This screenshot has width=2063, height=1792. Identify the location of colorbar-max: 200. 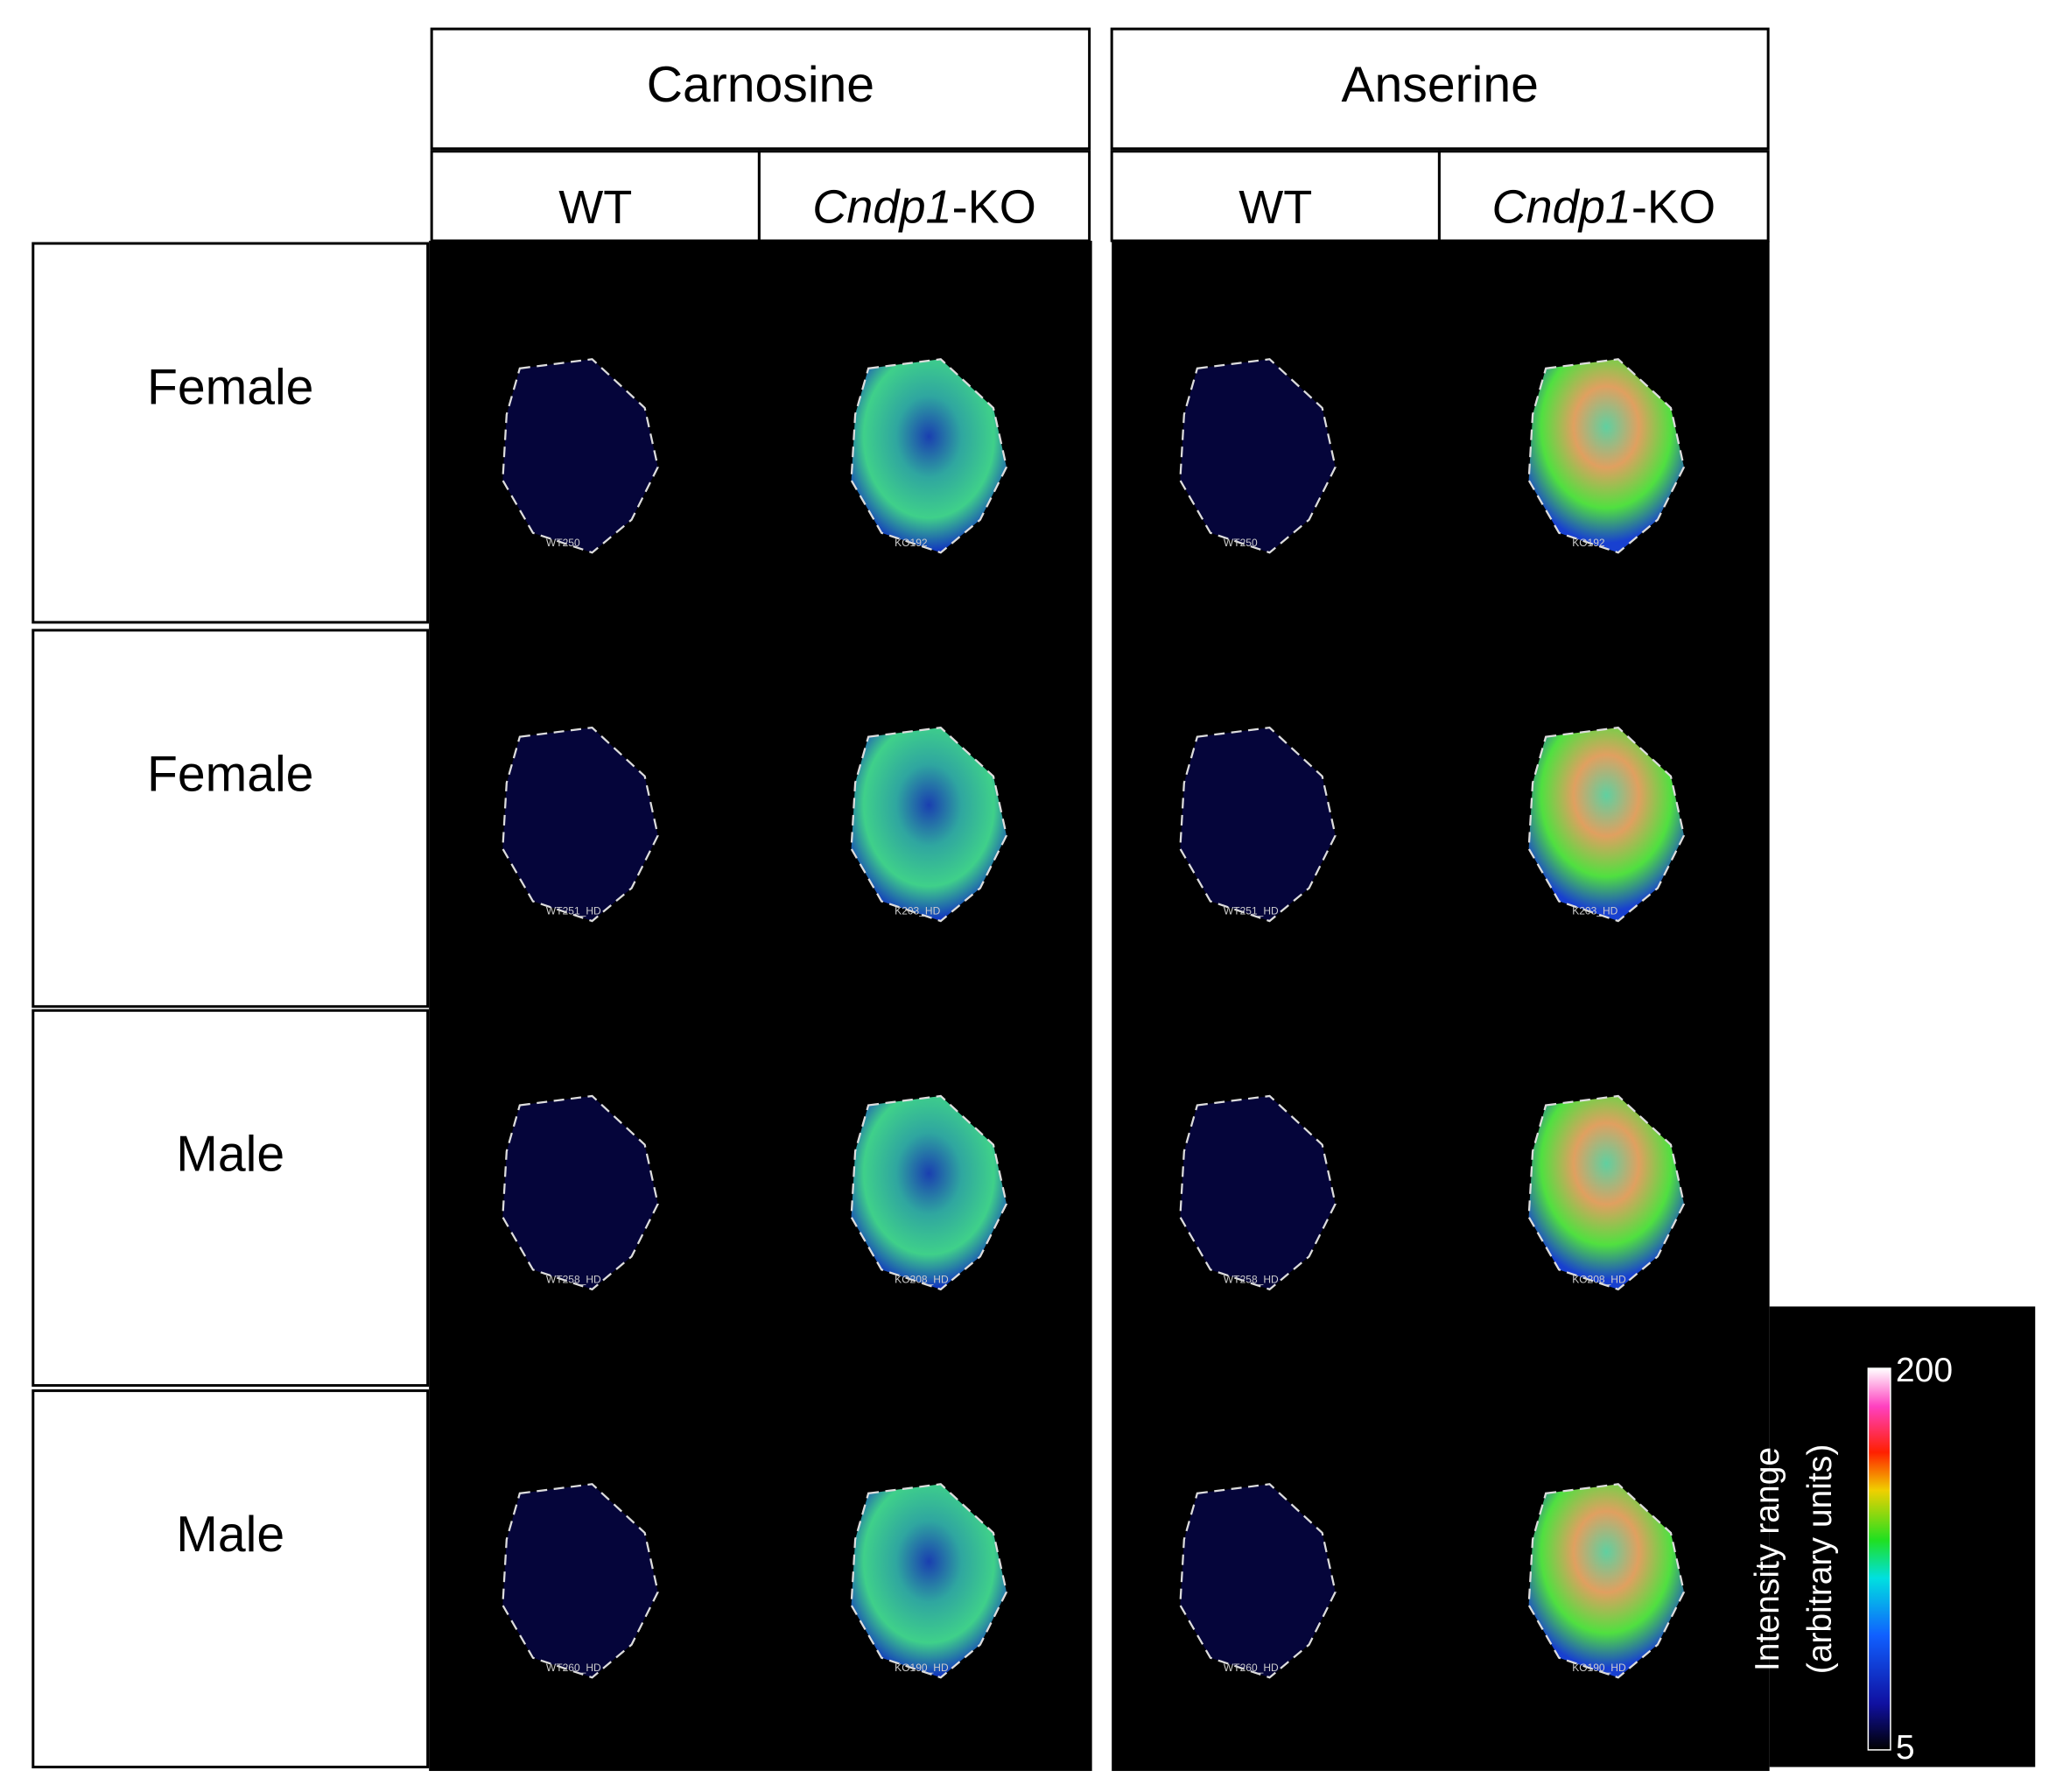
(1924, 1370).